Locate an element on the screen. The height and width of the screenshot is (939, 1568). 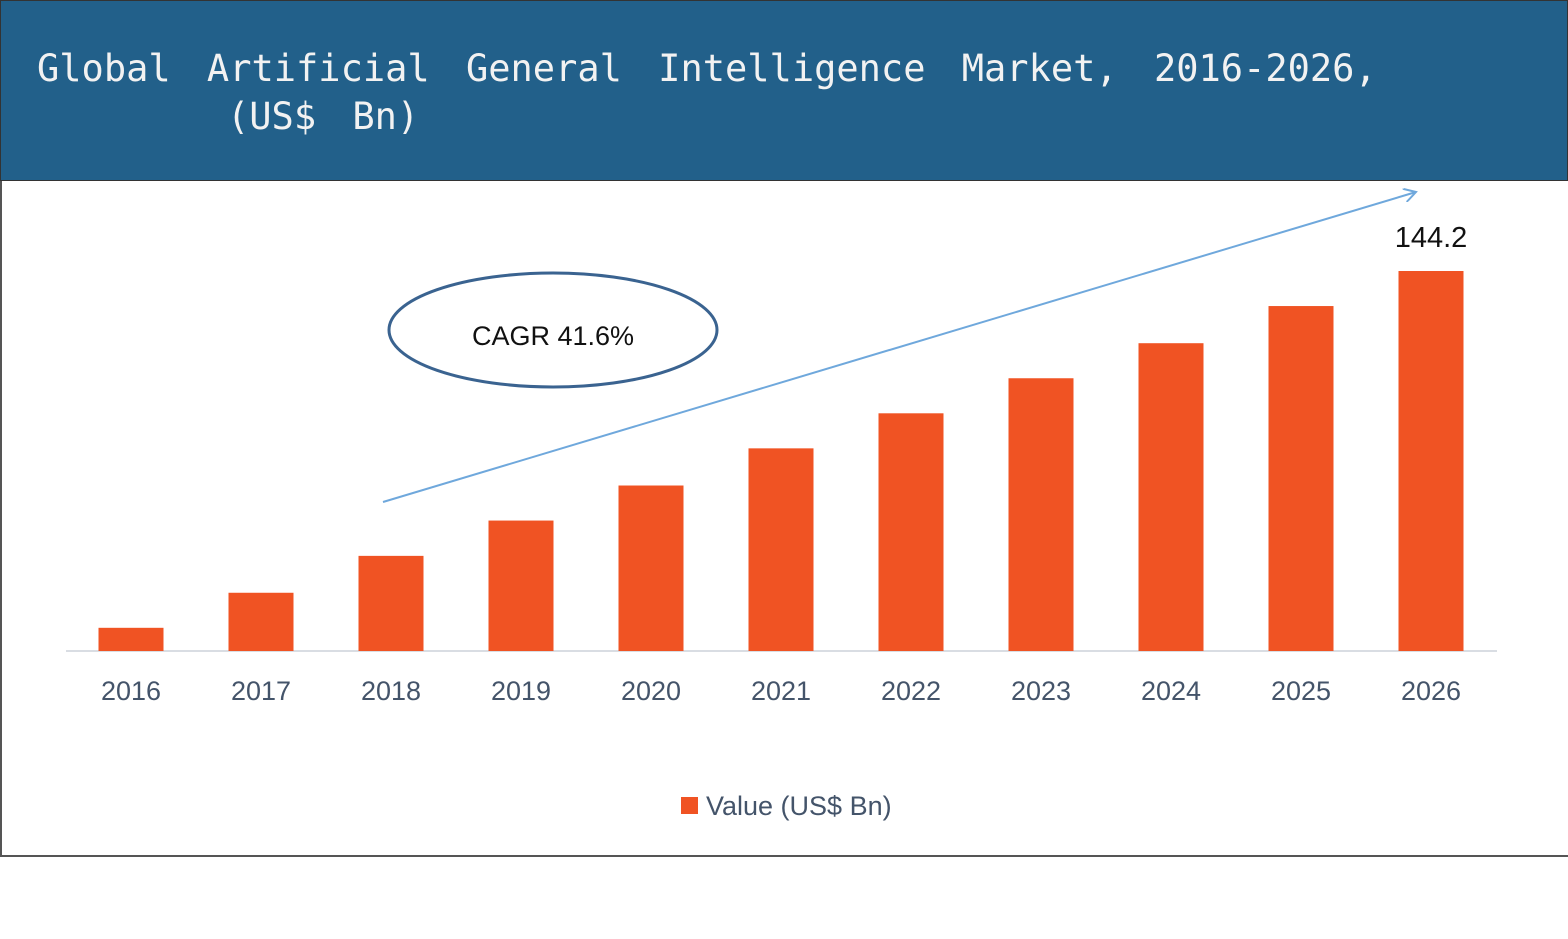
bar-2023 is located at coordinates (1041, 514).